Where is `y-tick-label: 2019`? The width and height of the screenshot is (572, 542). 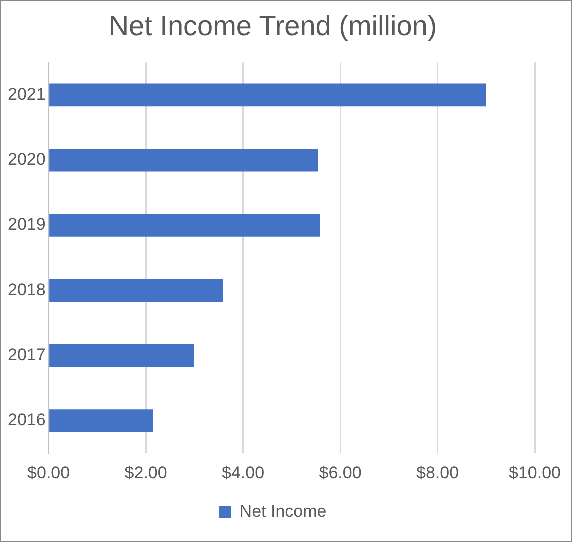 y-tick-label: 2019 is located at coordinates (27, 224).